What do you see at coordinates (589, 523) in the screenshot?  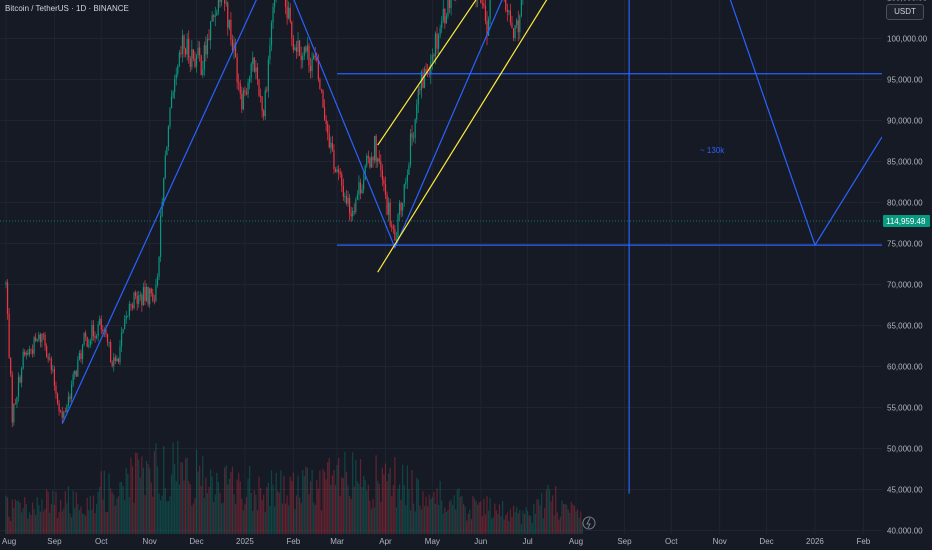 I see `replay-icon` at bounding box center [589, 523].